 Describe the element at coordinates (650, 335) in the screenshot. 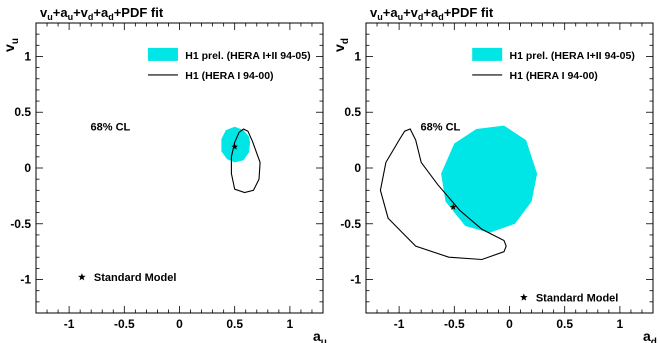

I see `x-axis-label: ad` at that location.